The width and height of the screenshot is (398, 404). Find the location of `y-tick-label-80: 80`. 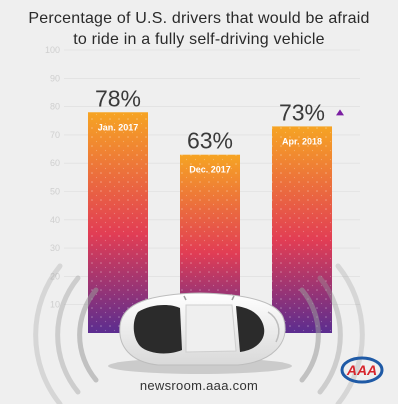

y-tick-label-80: 80 is located at coordinates (55, 107).